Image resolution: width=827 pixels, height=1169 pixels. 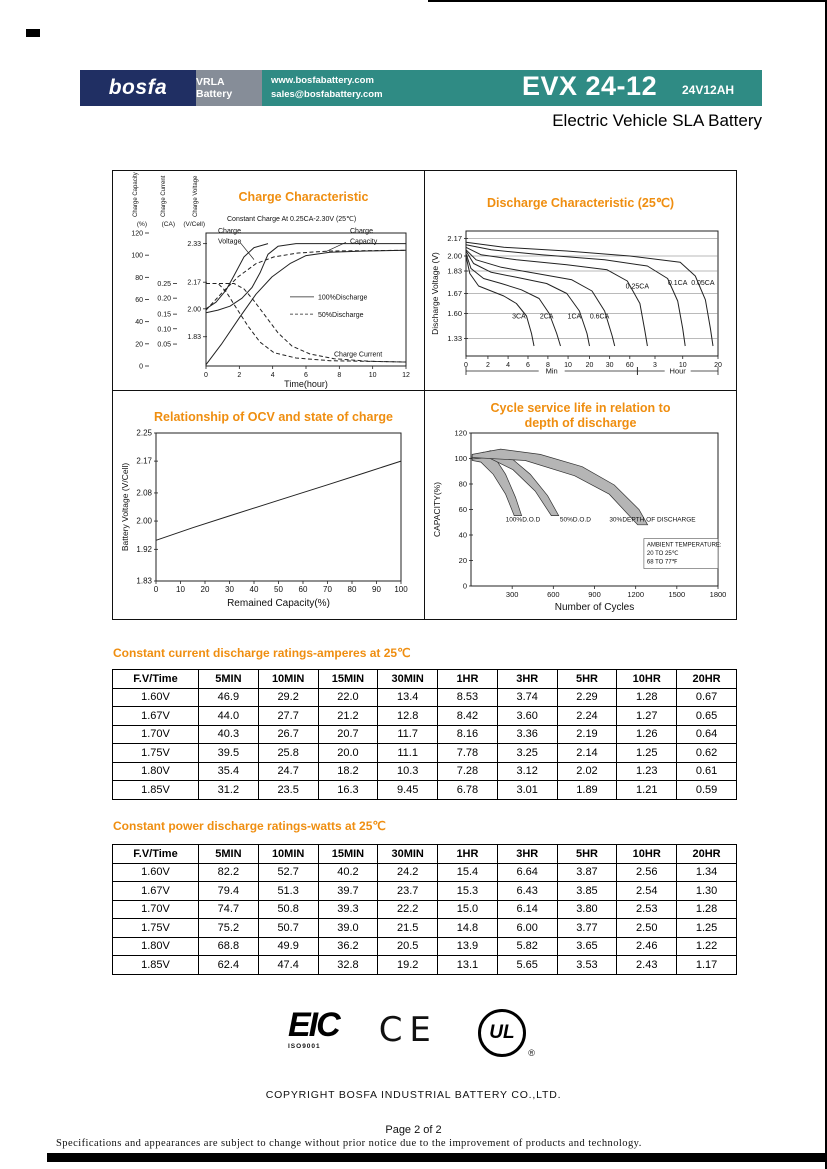 What do you see at coordinates (647, 679) in the screenshot?
I see `column-header: 10HR` at bounding box center [647, 679].